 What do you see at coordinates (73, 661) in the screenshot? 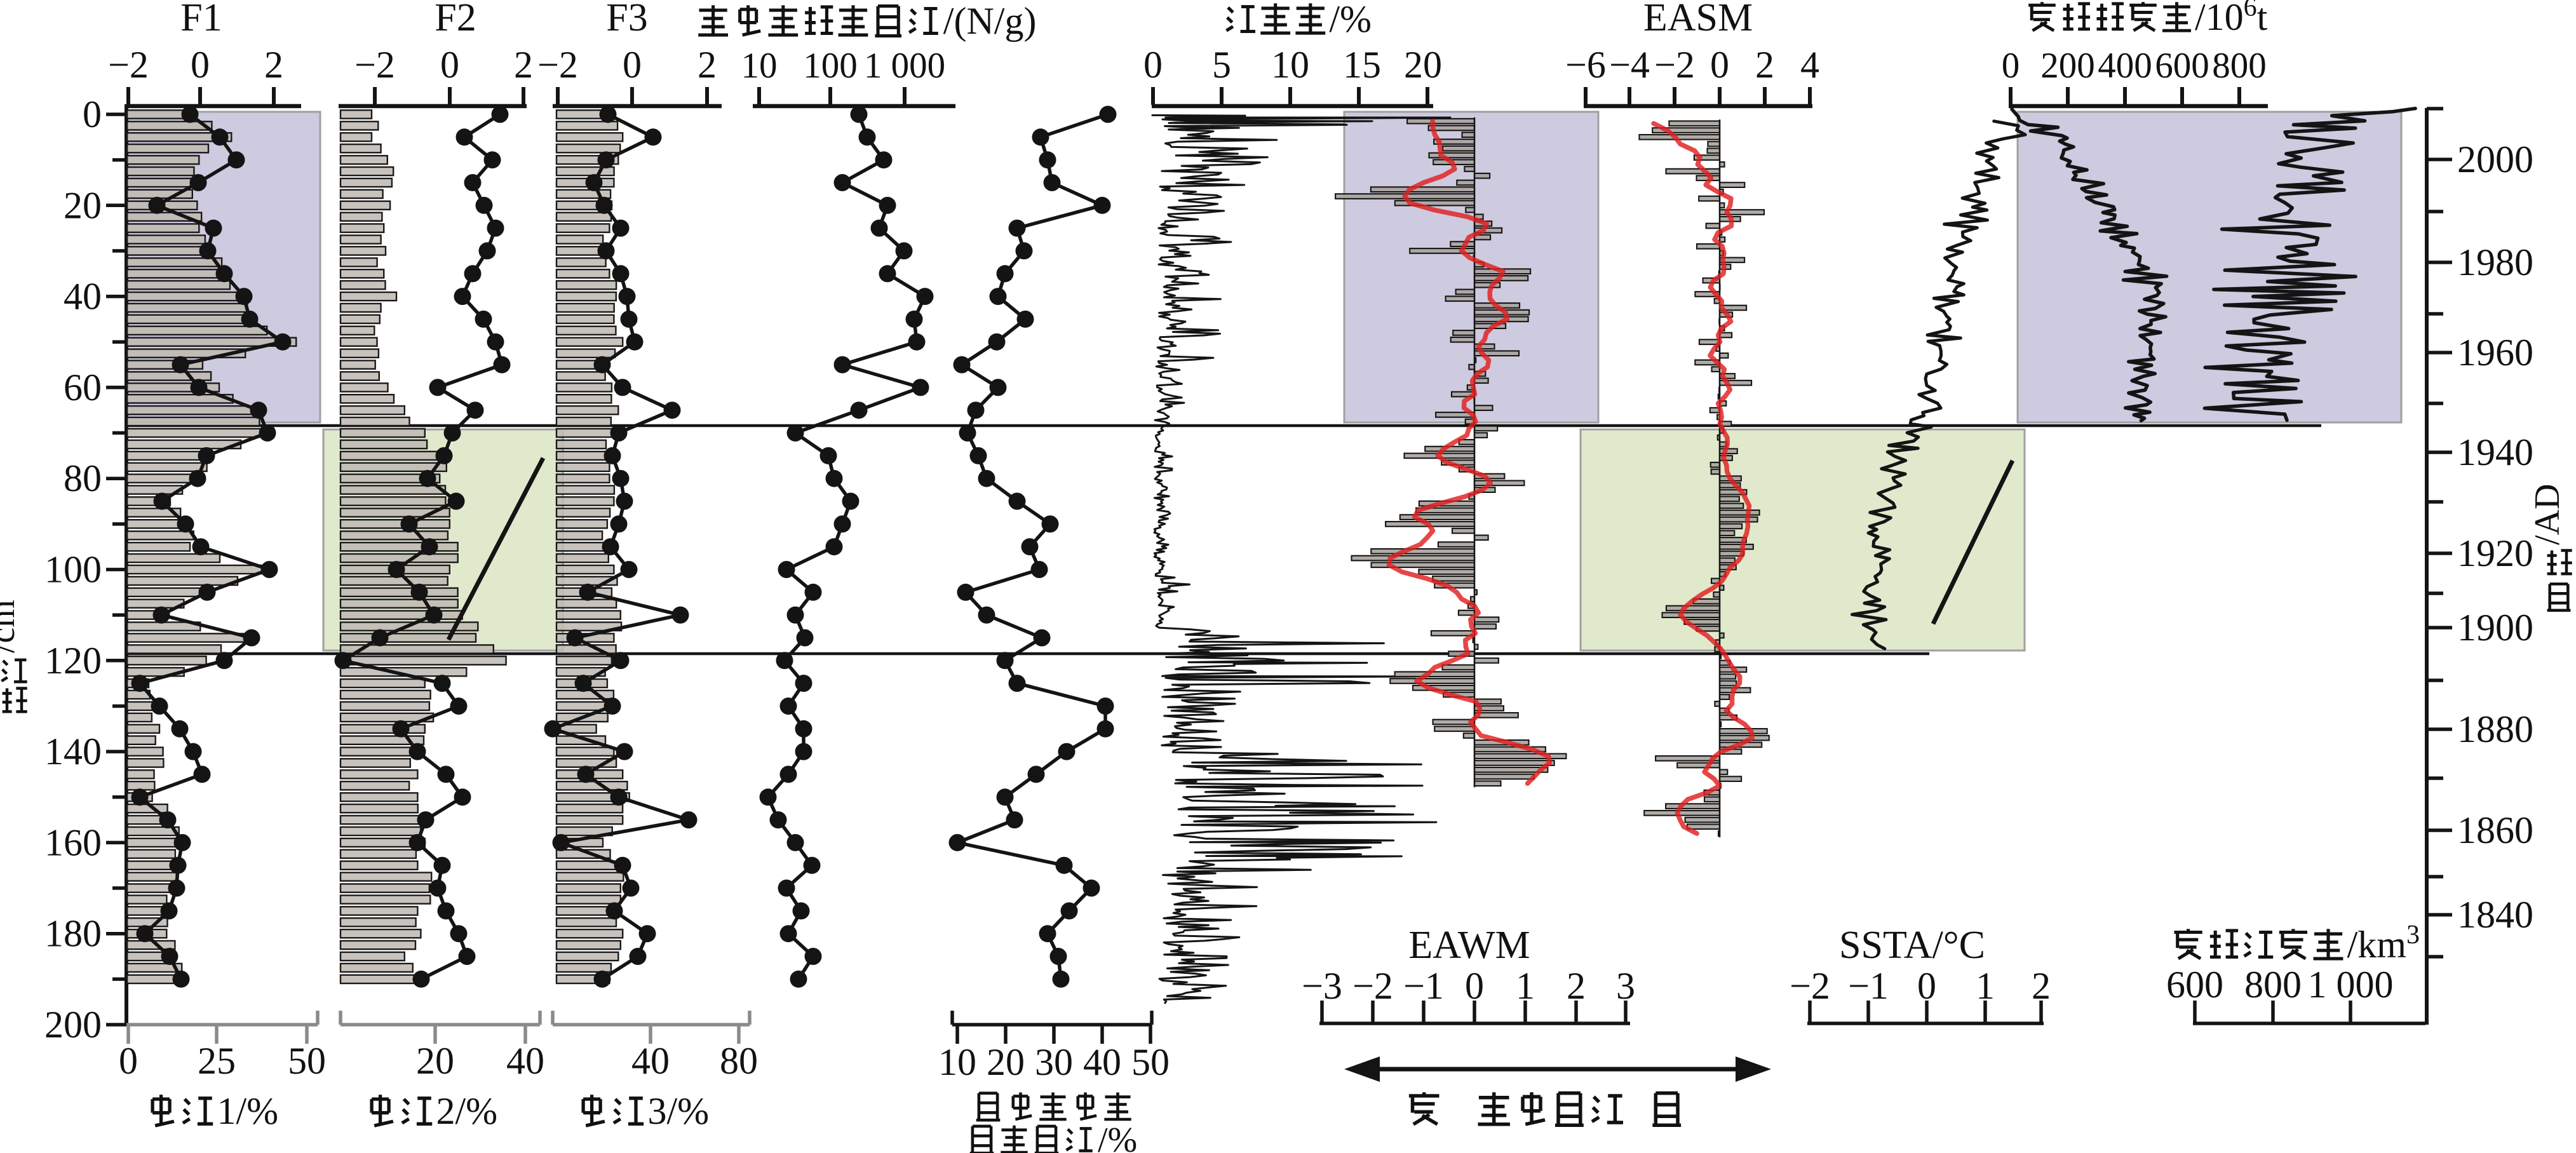
I see `svg-text: 120` at bounding box center [73, 661].